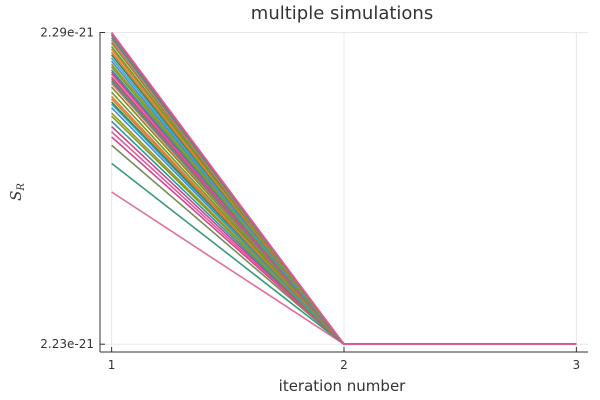 This screenshot has height=400, width=600. What do you see at coordinates (344, 365) in the screenshot?
I see `x-tick-label: 2` at bounding box center [344, 365].